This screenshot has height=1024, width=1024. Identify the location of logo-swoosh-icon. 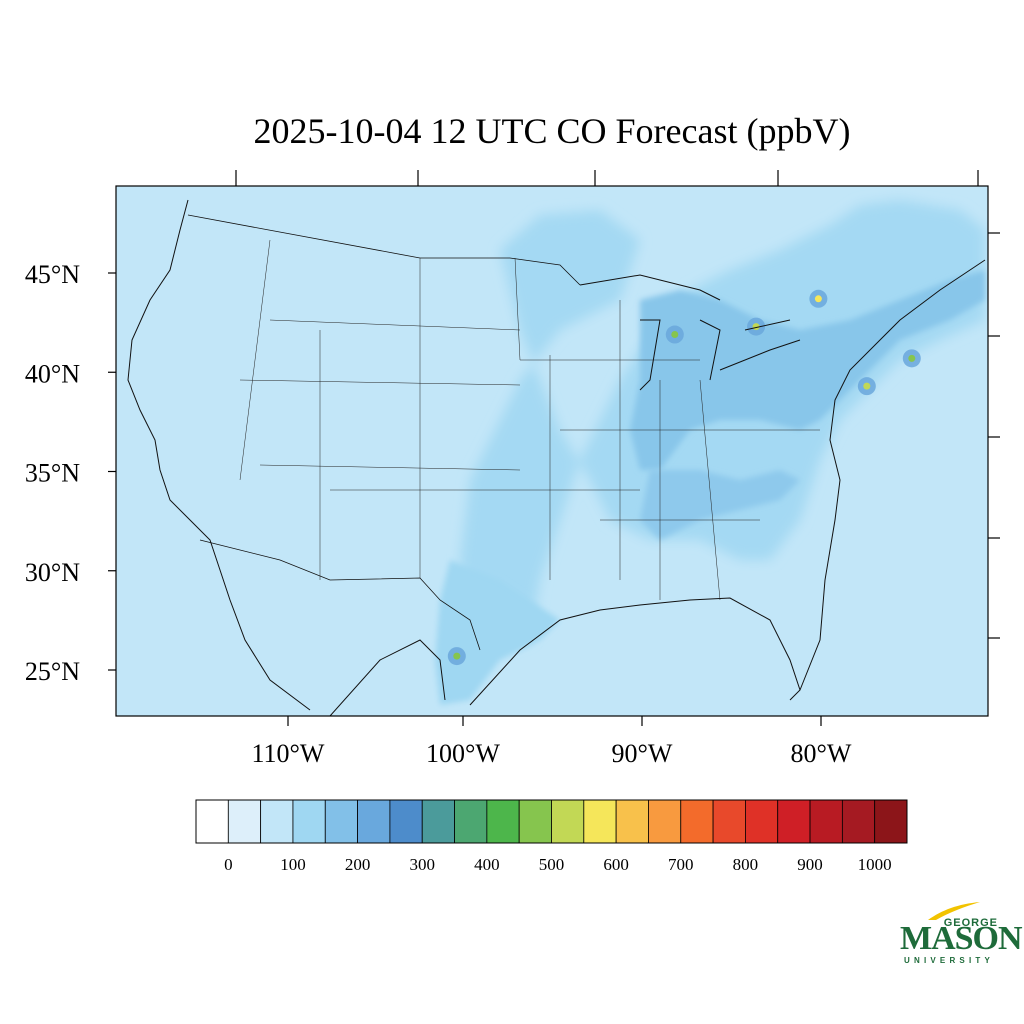
(954, 911).